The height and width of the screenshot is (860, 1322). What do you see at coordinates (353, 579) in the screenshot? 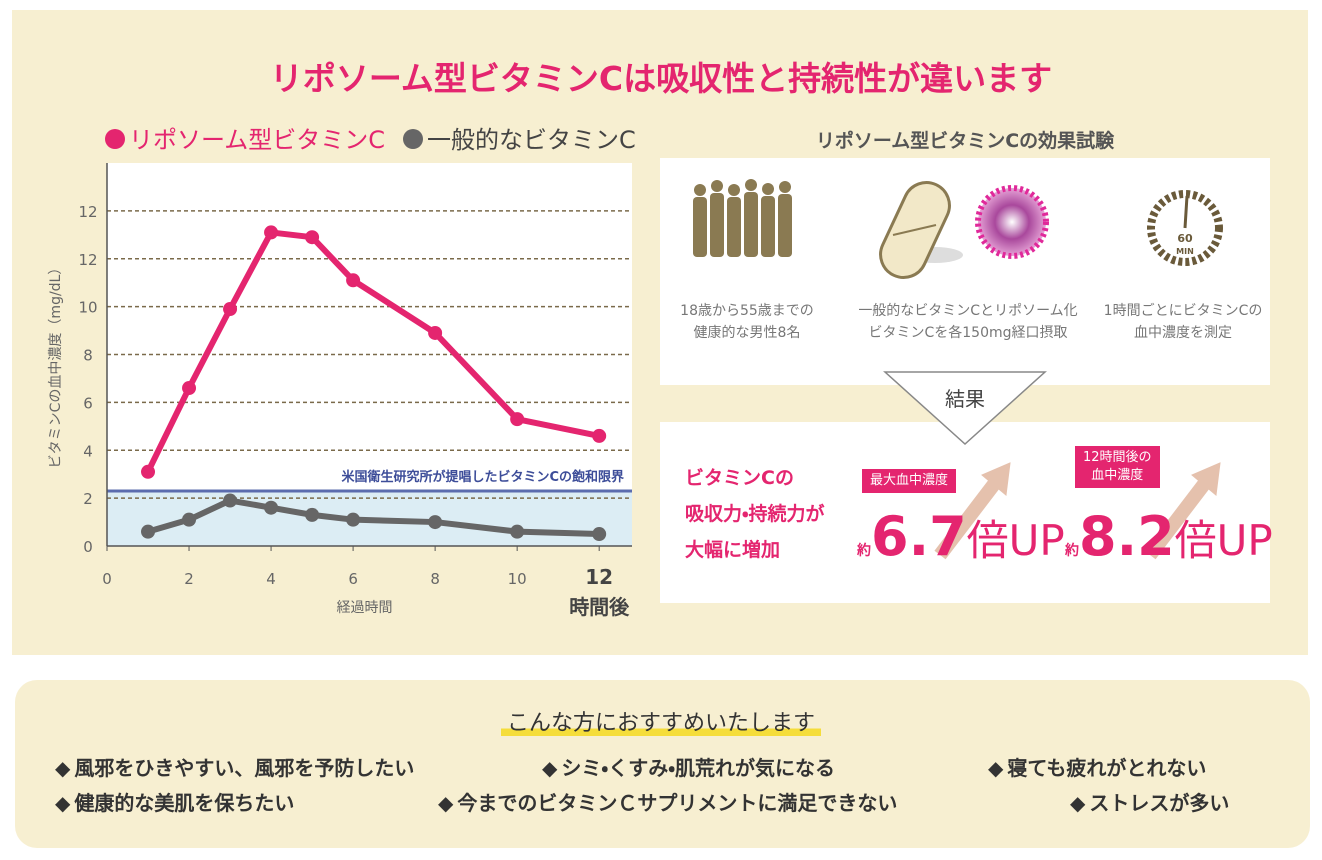
I see `x-tick-label: 6` at bounding box center [353, 579].